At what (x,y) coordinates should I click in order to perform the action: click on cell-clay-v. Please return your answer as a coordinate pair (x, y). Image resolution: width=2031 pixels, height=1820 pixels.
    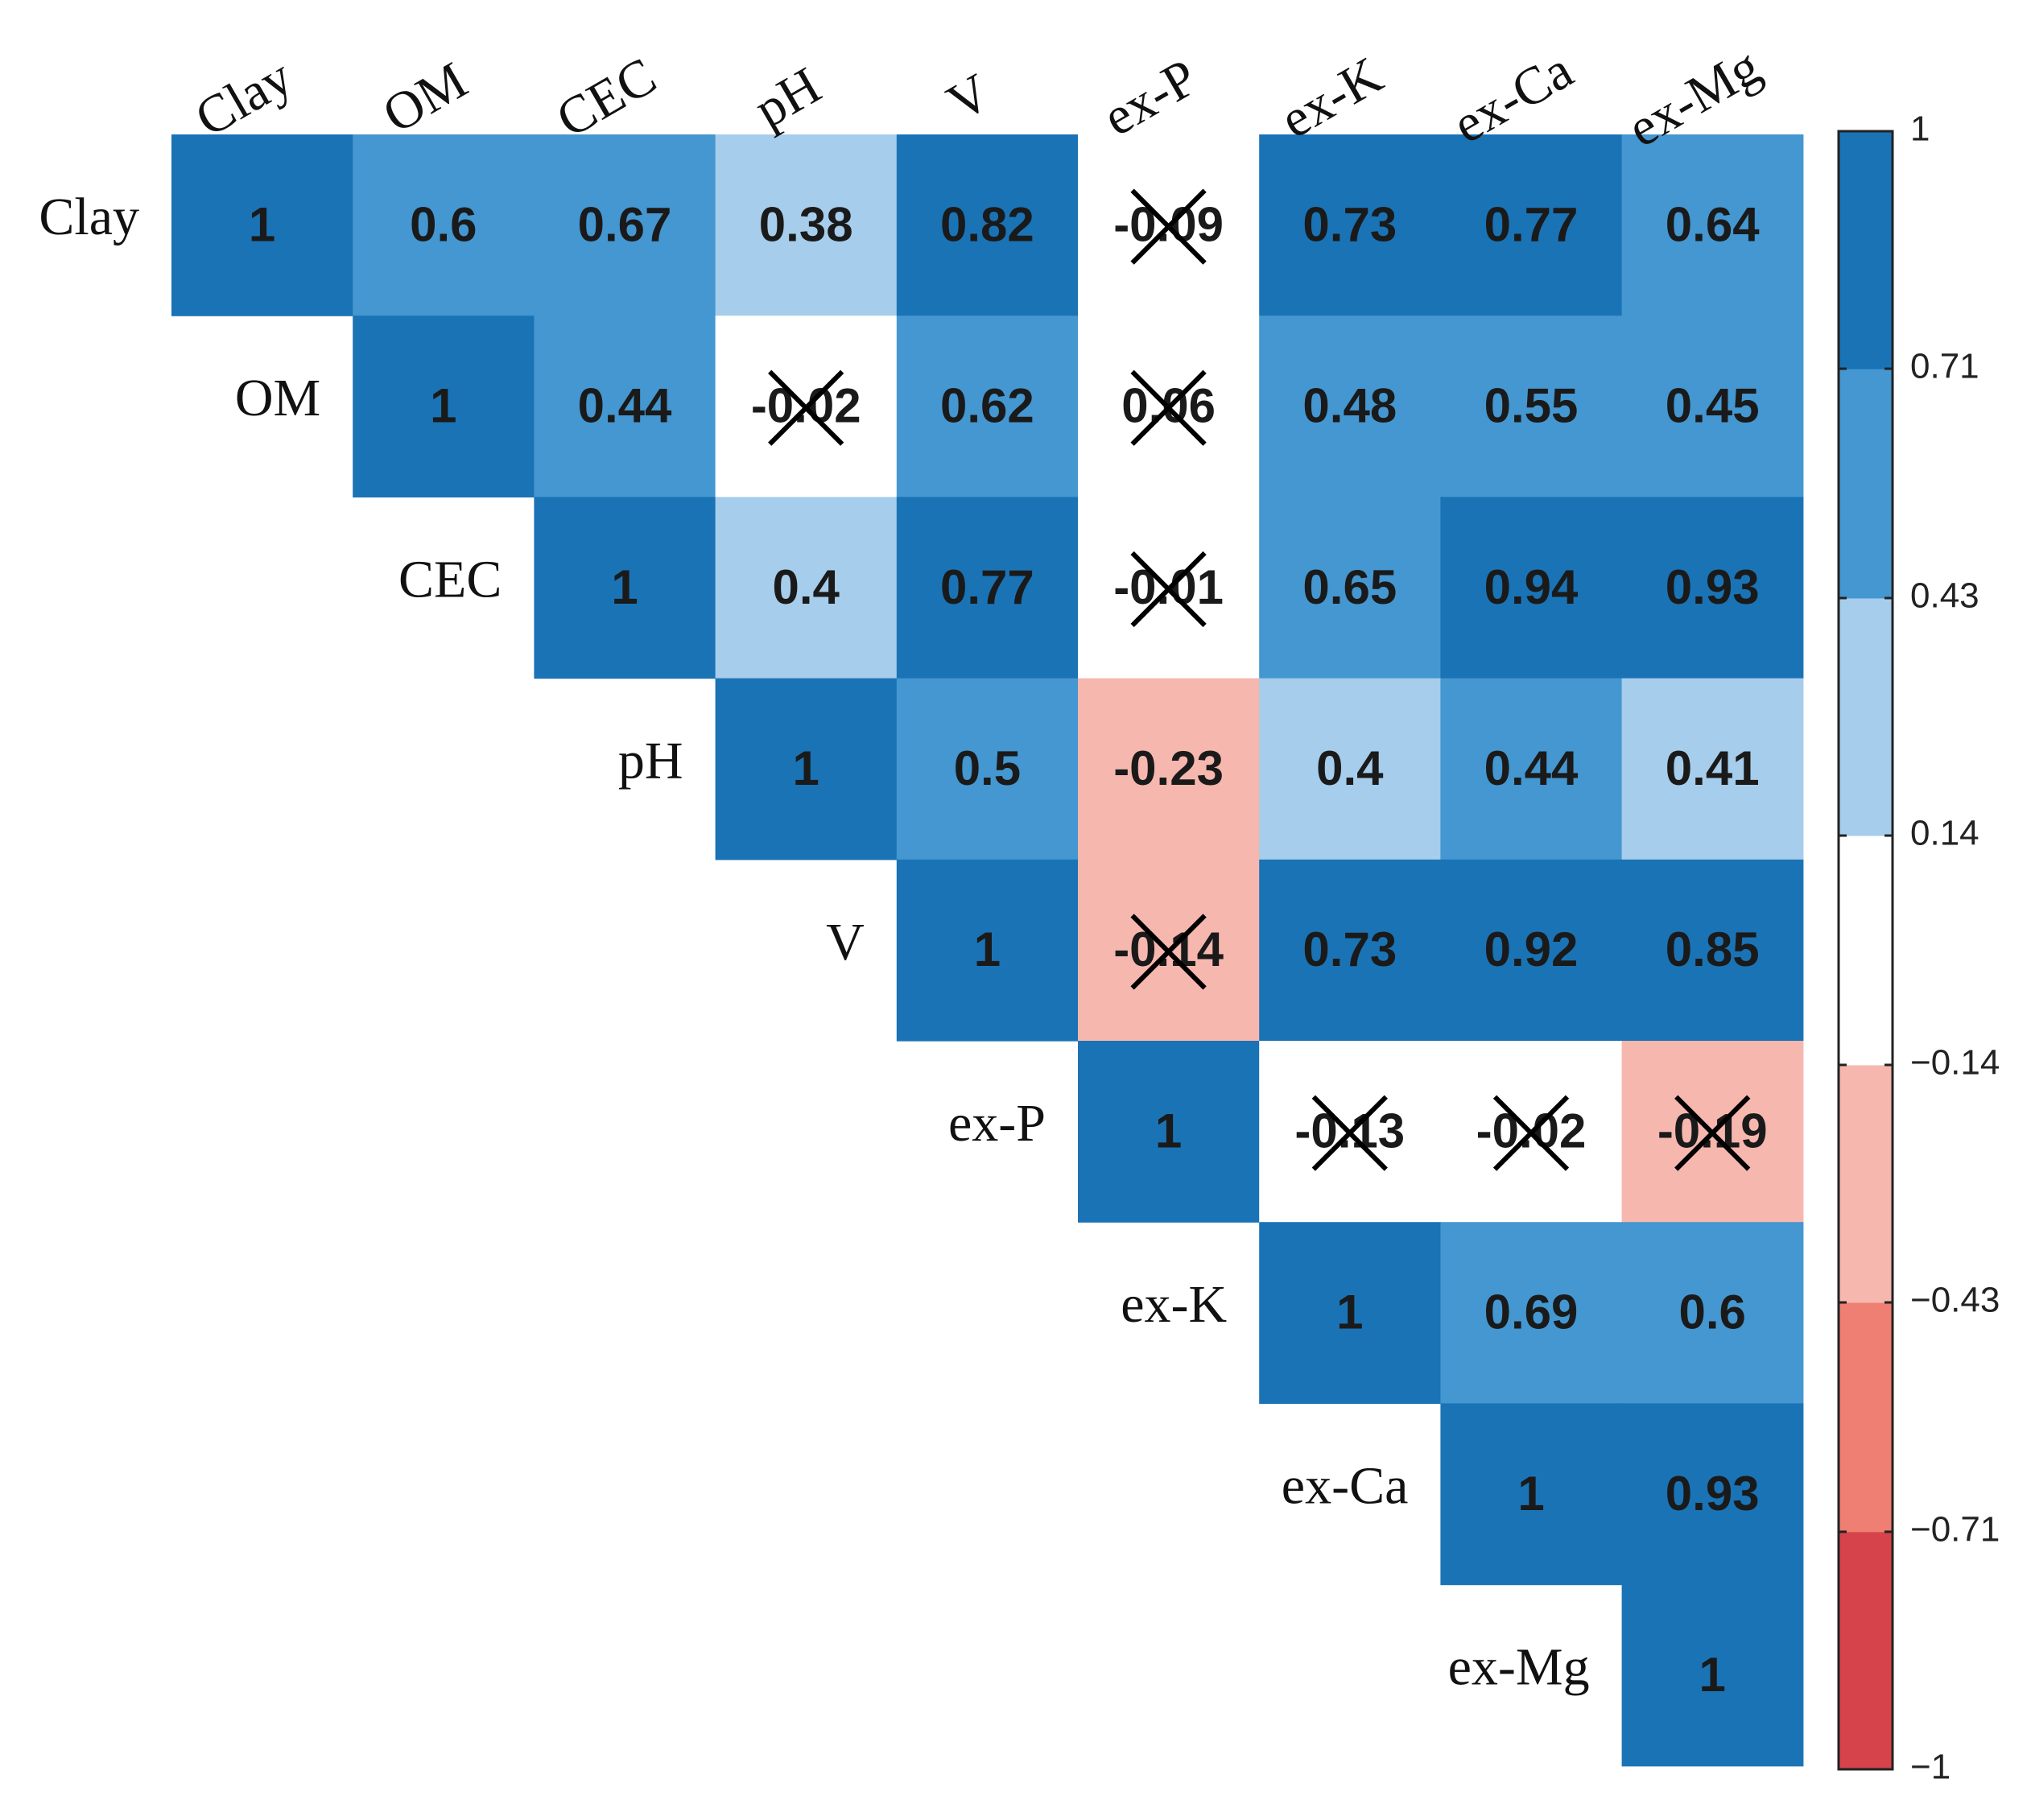
    Looking at the image, I should click on (987, 225).